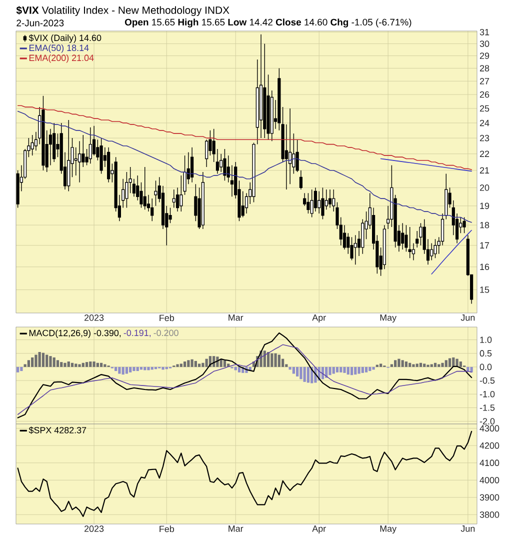 The width and height of the screenshot is (520, 540). I want to click on text: -0.191,, so click(137, 334).